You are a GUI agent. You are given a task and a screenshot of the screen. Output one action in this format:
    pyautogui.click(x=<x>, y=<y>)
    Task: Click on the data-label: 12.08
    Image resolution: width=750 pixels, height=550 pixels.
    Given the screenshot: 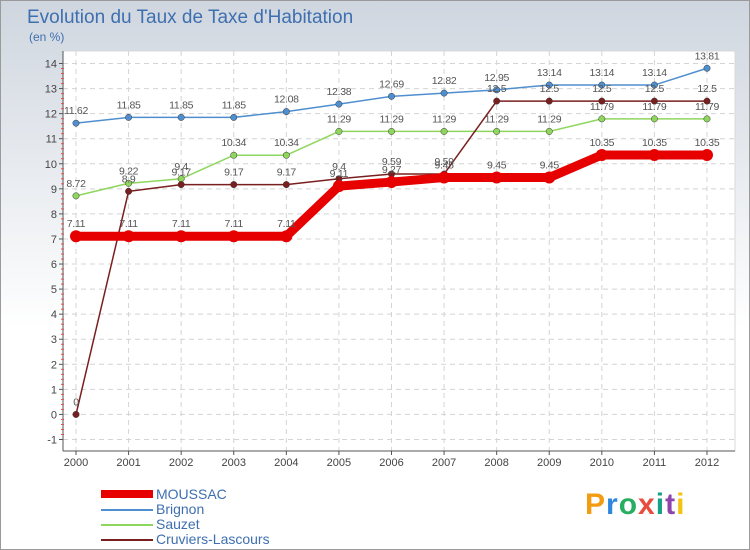 What is the action you would take?
    pyautogui.click(x=286, y=100)
    